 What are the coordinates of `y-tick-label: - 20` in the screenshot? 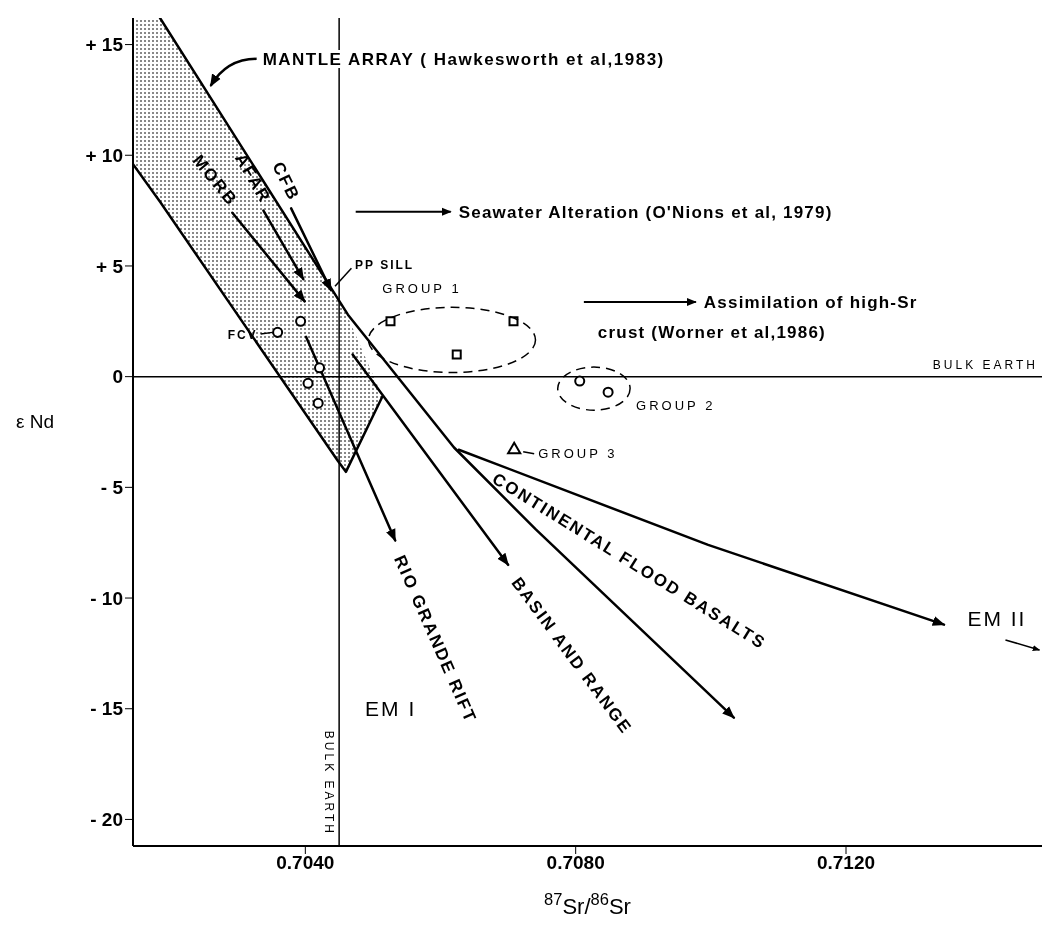 It's located at (106, 820).